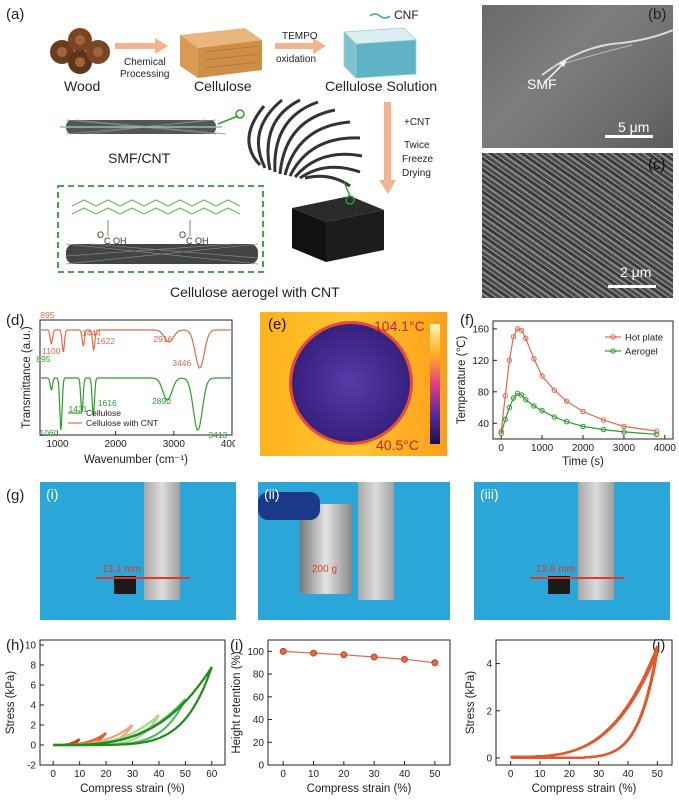  What do you see at coordinates (570, 774) in the screenshot?
I see `j-xtick-label-2: 20` at bounding box center [570, 774].